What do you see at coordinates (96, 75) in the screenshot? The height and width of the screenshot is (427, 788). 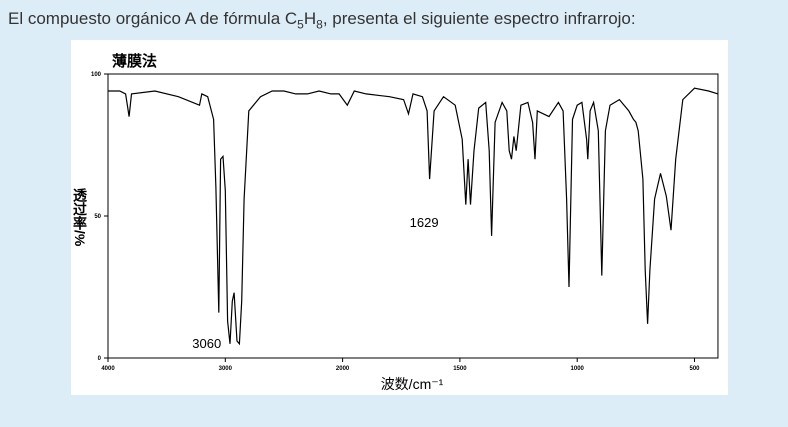 I see `y-tick-label: 100` at bounding box center [96, 75].